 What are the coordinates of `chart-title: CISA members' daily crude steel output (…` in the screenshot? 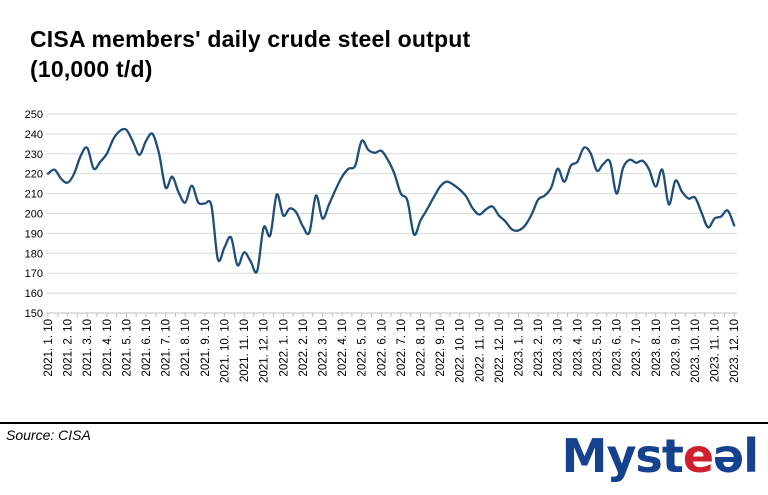 It's located at (250, 54).